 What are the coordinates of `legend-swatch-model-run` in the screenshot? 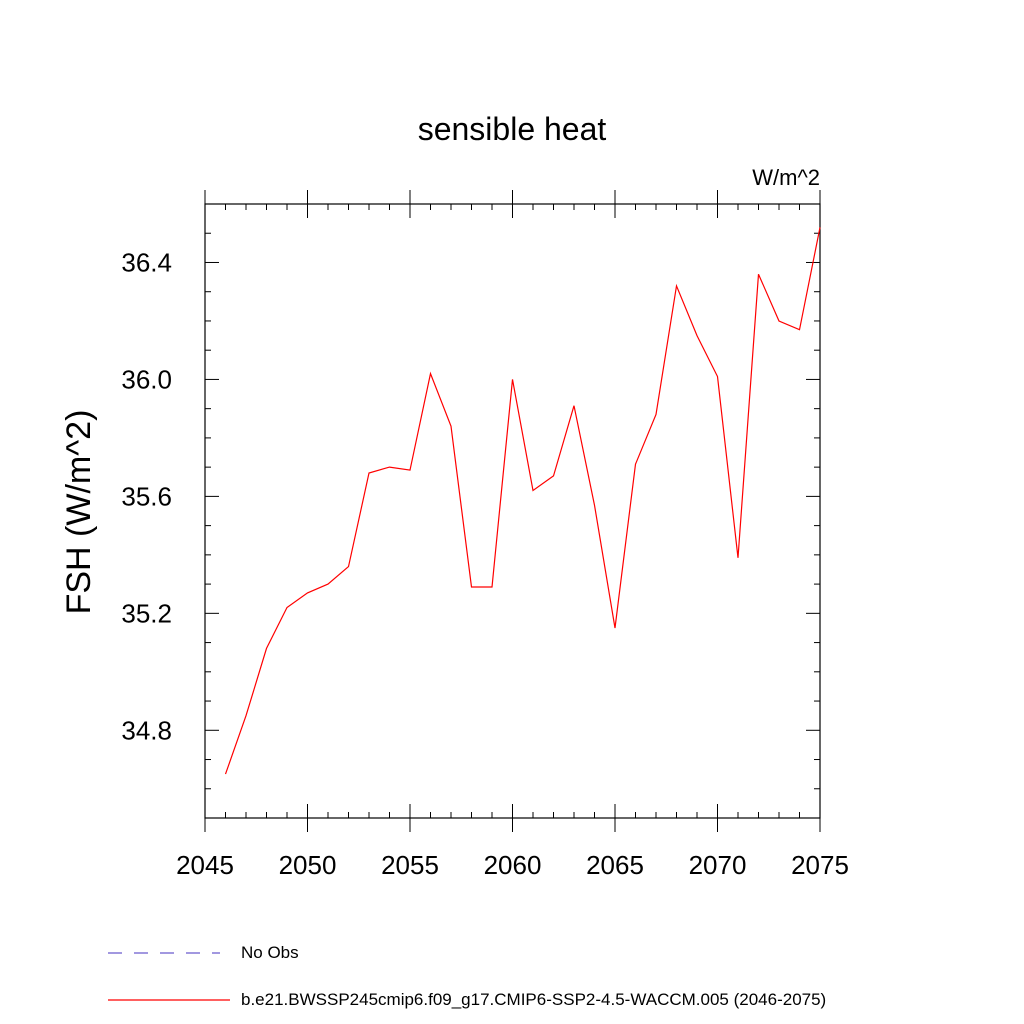 It's located at (169, 1000).